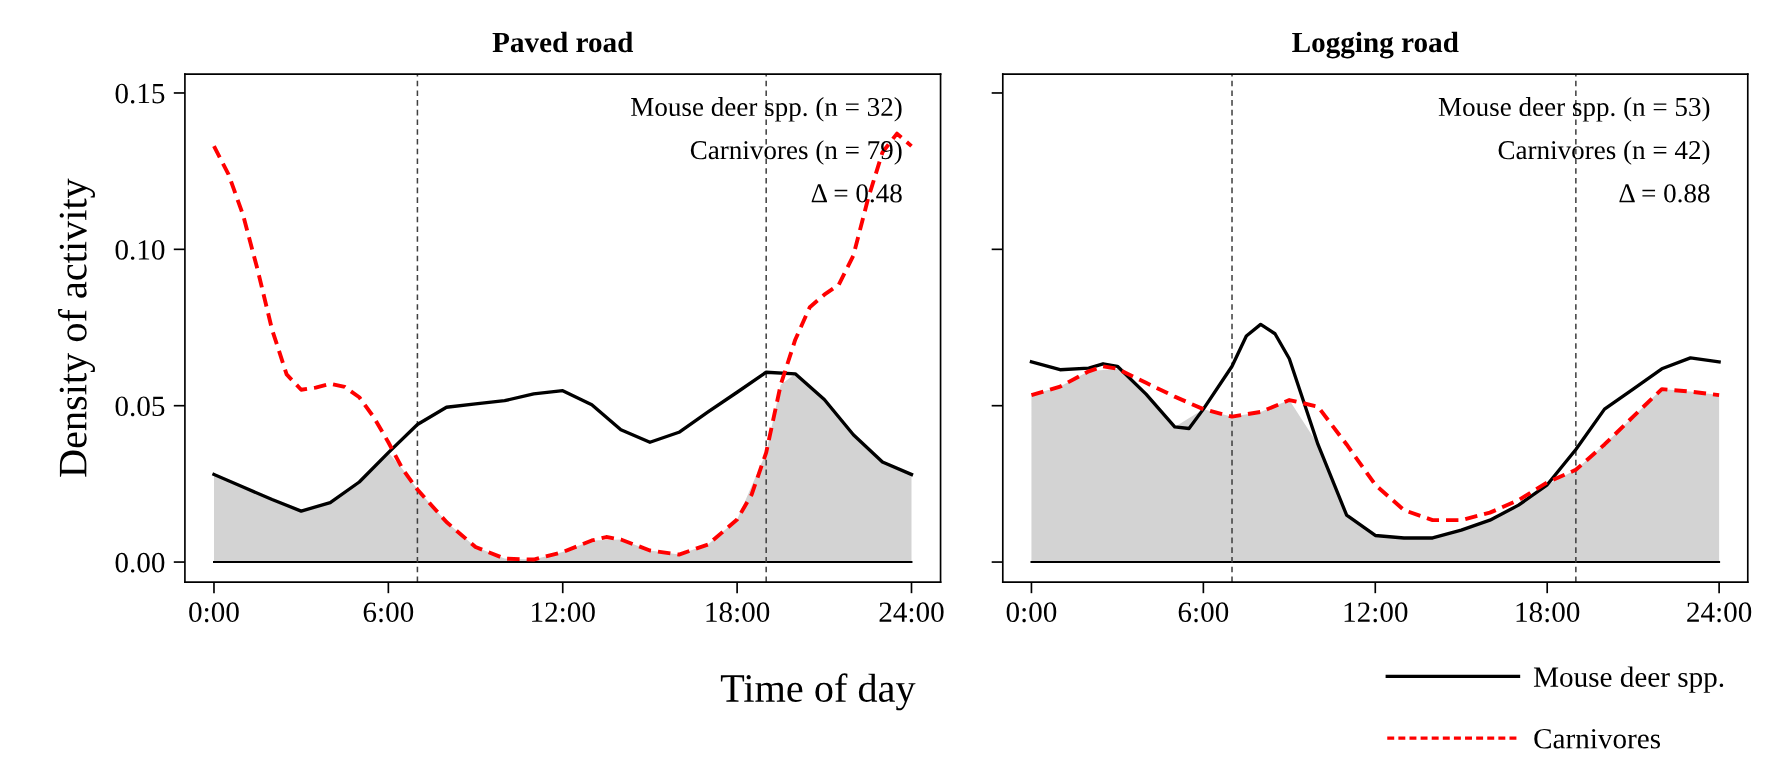 Image resolution: width=1778 pixels, height=773 pixels. I want to click on y-axis-title: Density of activity, so click(76, 327).